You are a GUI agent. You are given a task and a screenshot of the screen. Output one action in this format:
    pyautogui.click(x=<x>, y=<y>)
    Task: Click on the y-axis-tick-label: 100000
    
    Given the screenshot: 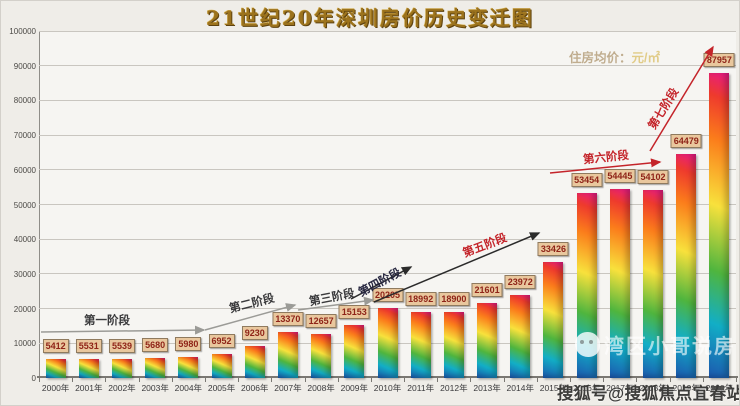 What is the action you would take?
    pyautogui.click(x=22, y=31)
    